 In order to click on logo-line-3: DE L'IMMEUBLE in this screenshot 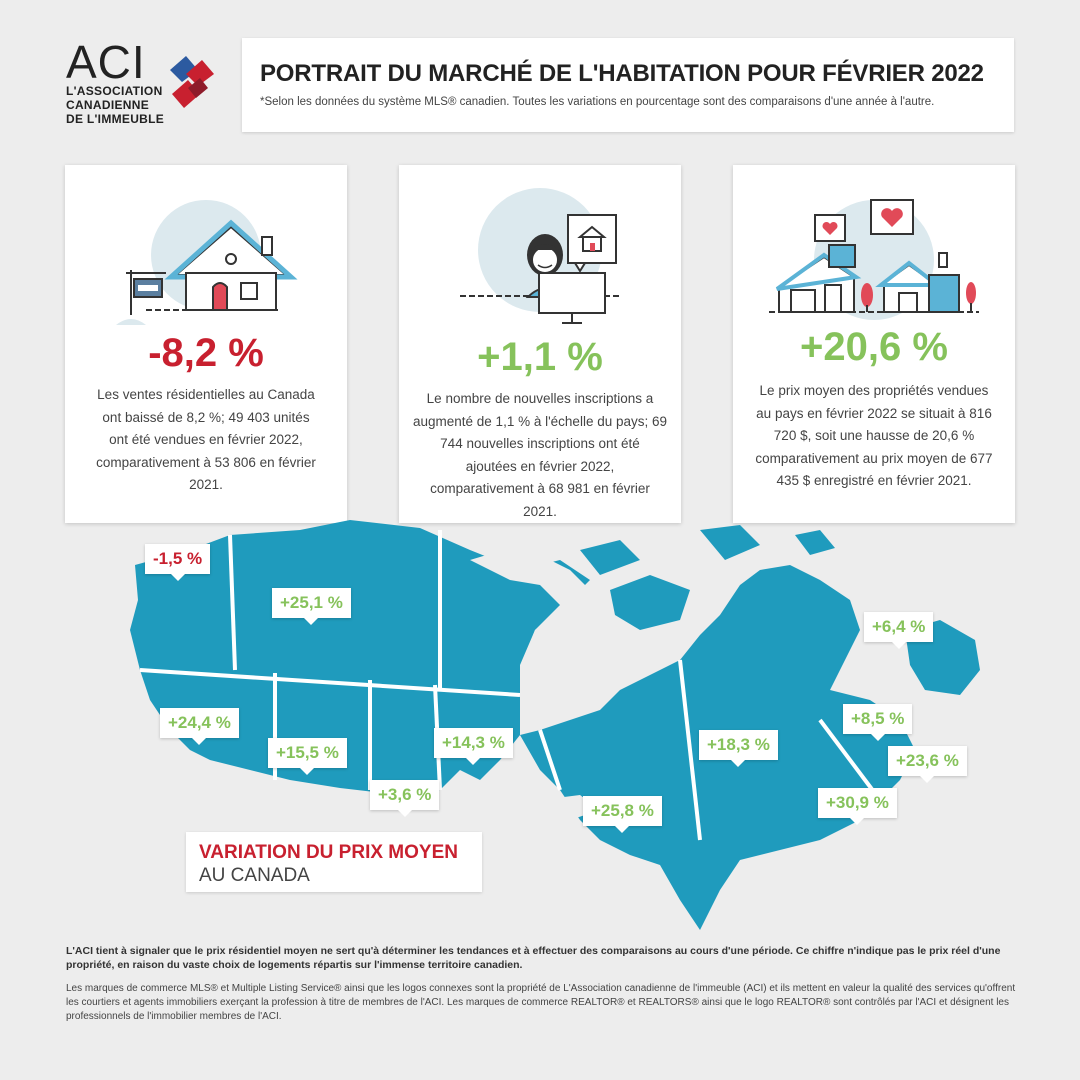, I will do `click(115, 119)`.